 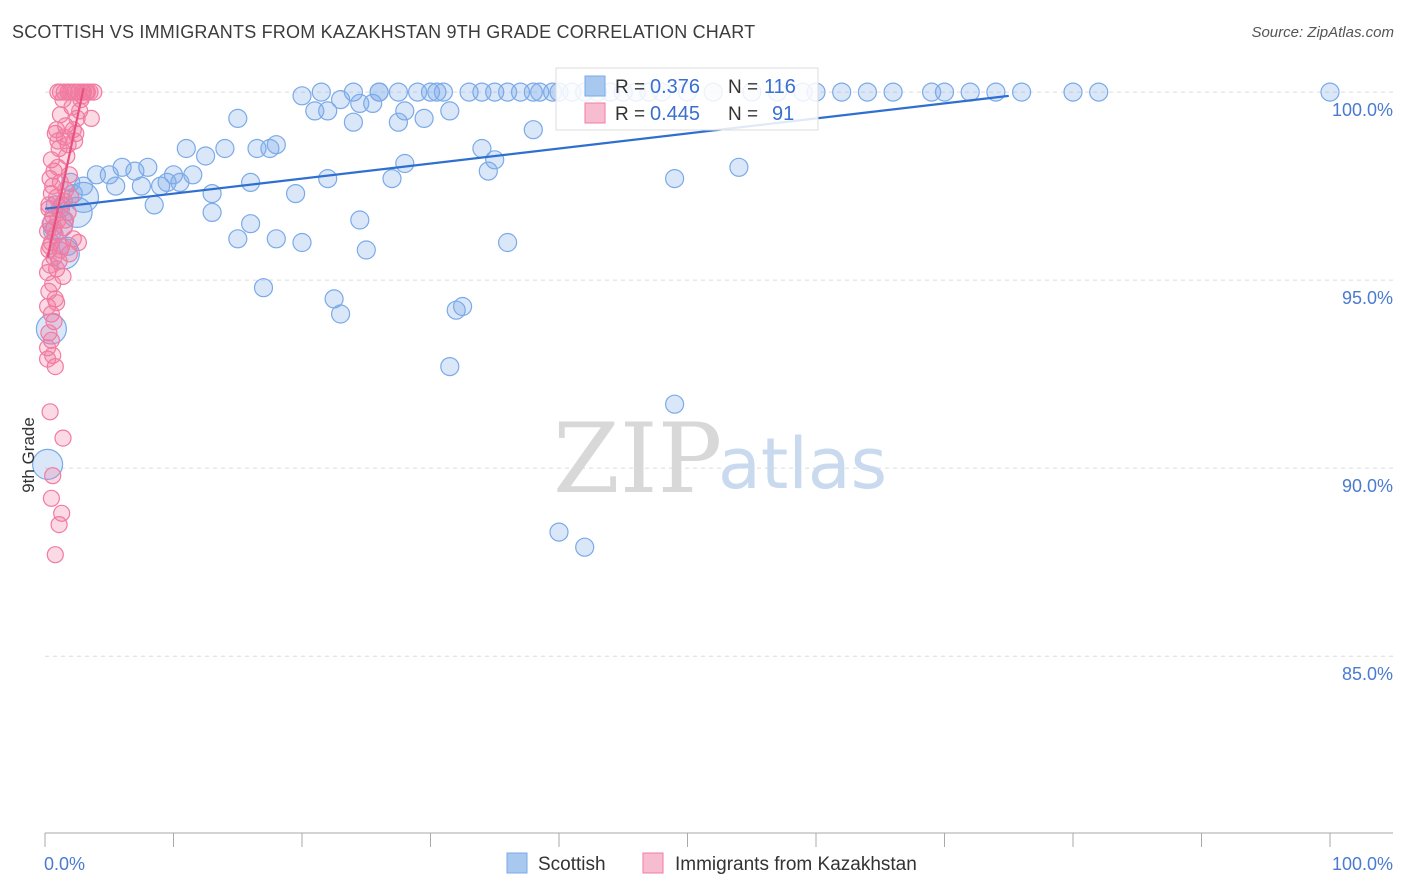 I want to click on kazakhstan-trend-line, so click(x=65, y=173).